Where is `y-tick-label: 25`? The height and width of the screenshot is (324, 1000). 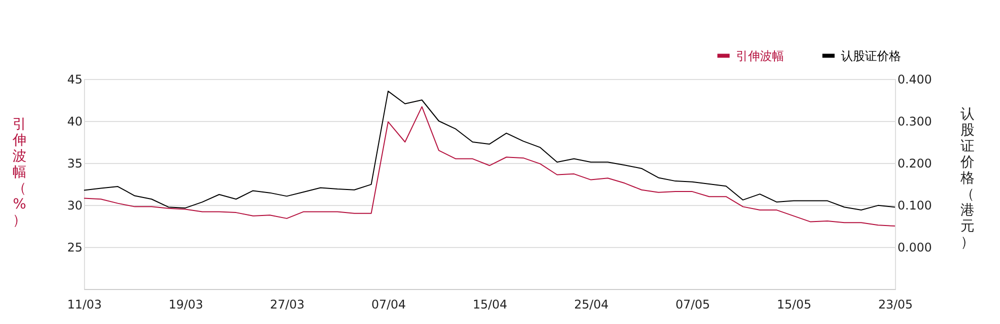 y-tick-label: 25 is located at coordinates (74, 247).